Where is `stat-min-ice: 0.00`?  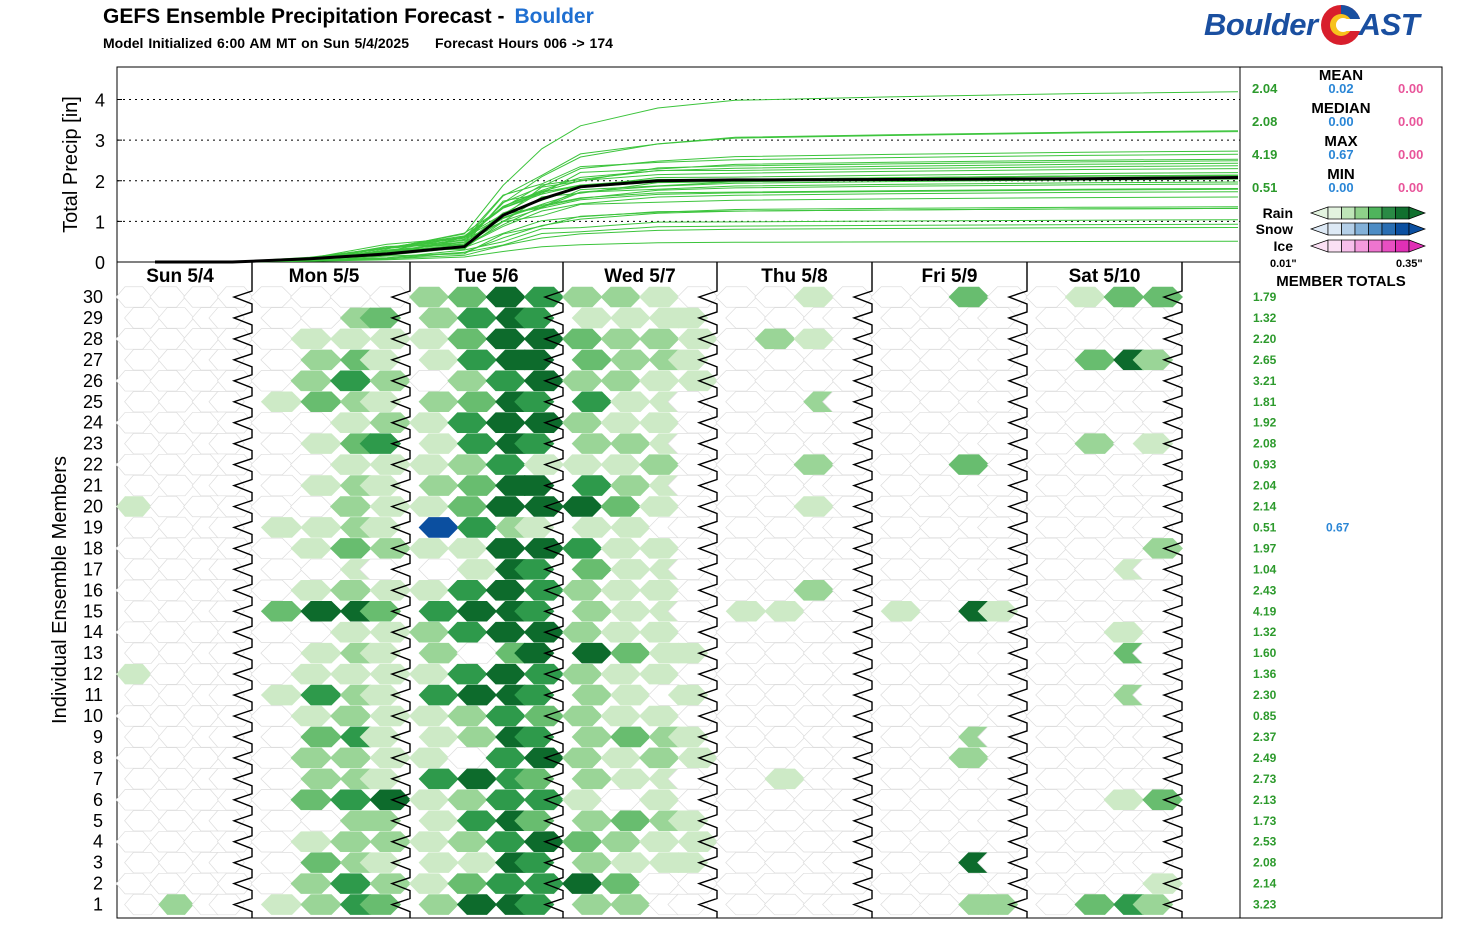 stat-min-ice: 0.00 is located at coordinates (1410, 187).